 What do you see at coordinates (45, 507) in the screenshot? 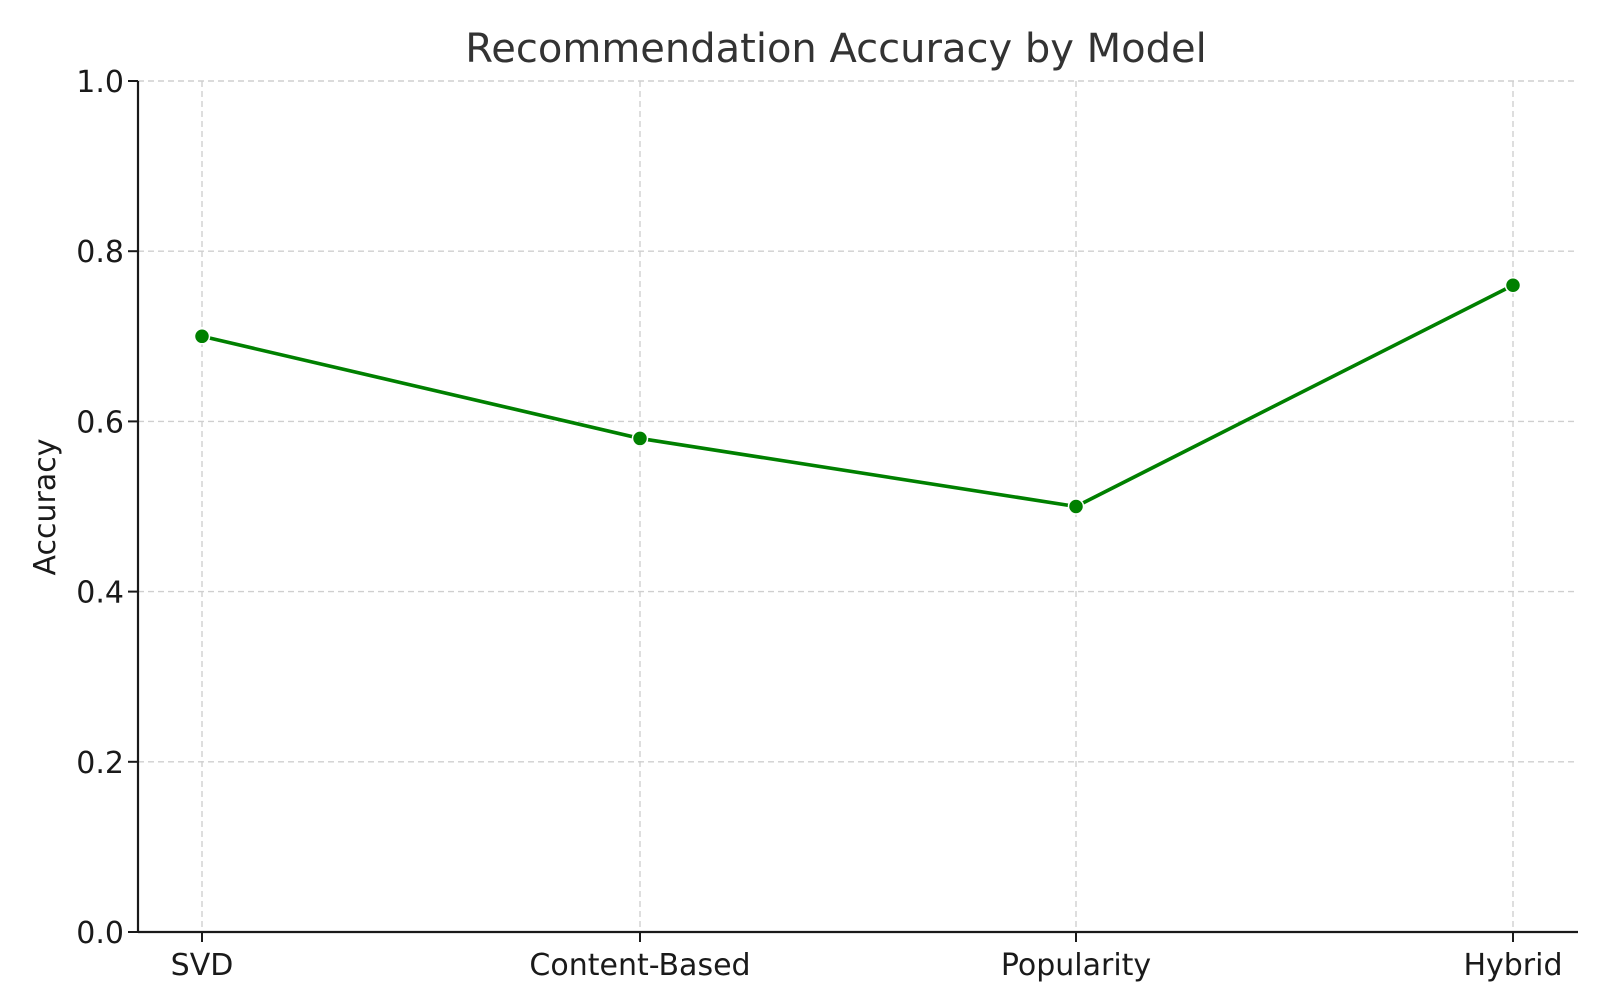
I see `y-axis-label: Accuracy` at bounding box center [45, 507].